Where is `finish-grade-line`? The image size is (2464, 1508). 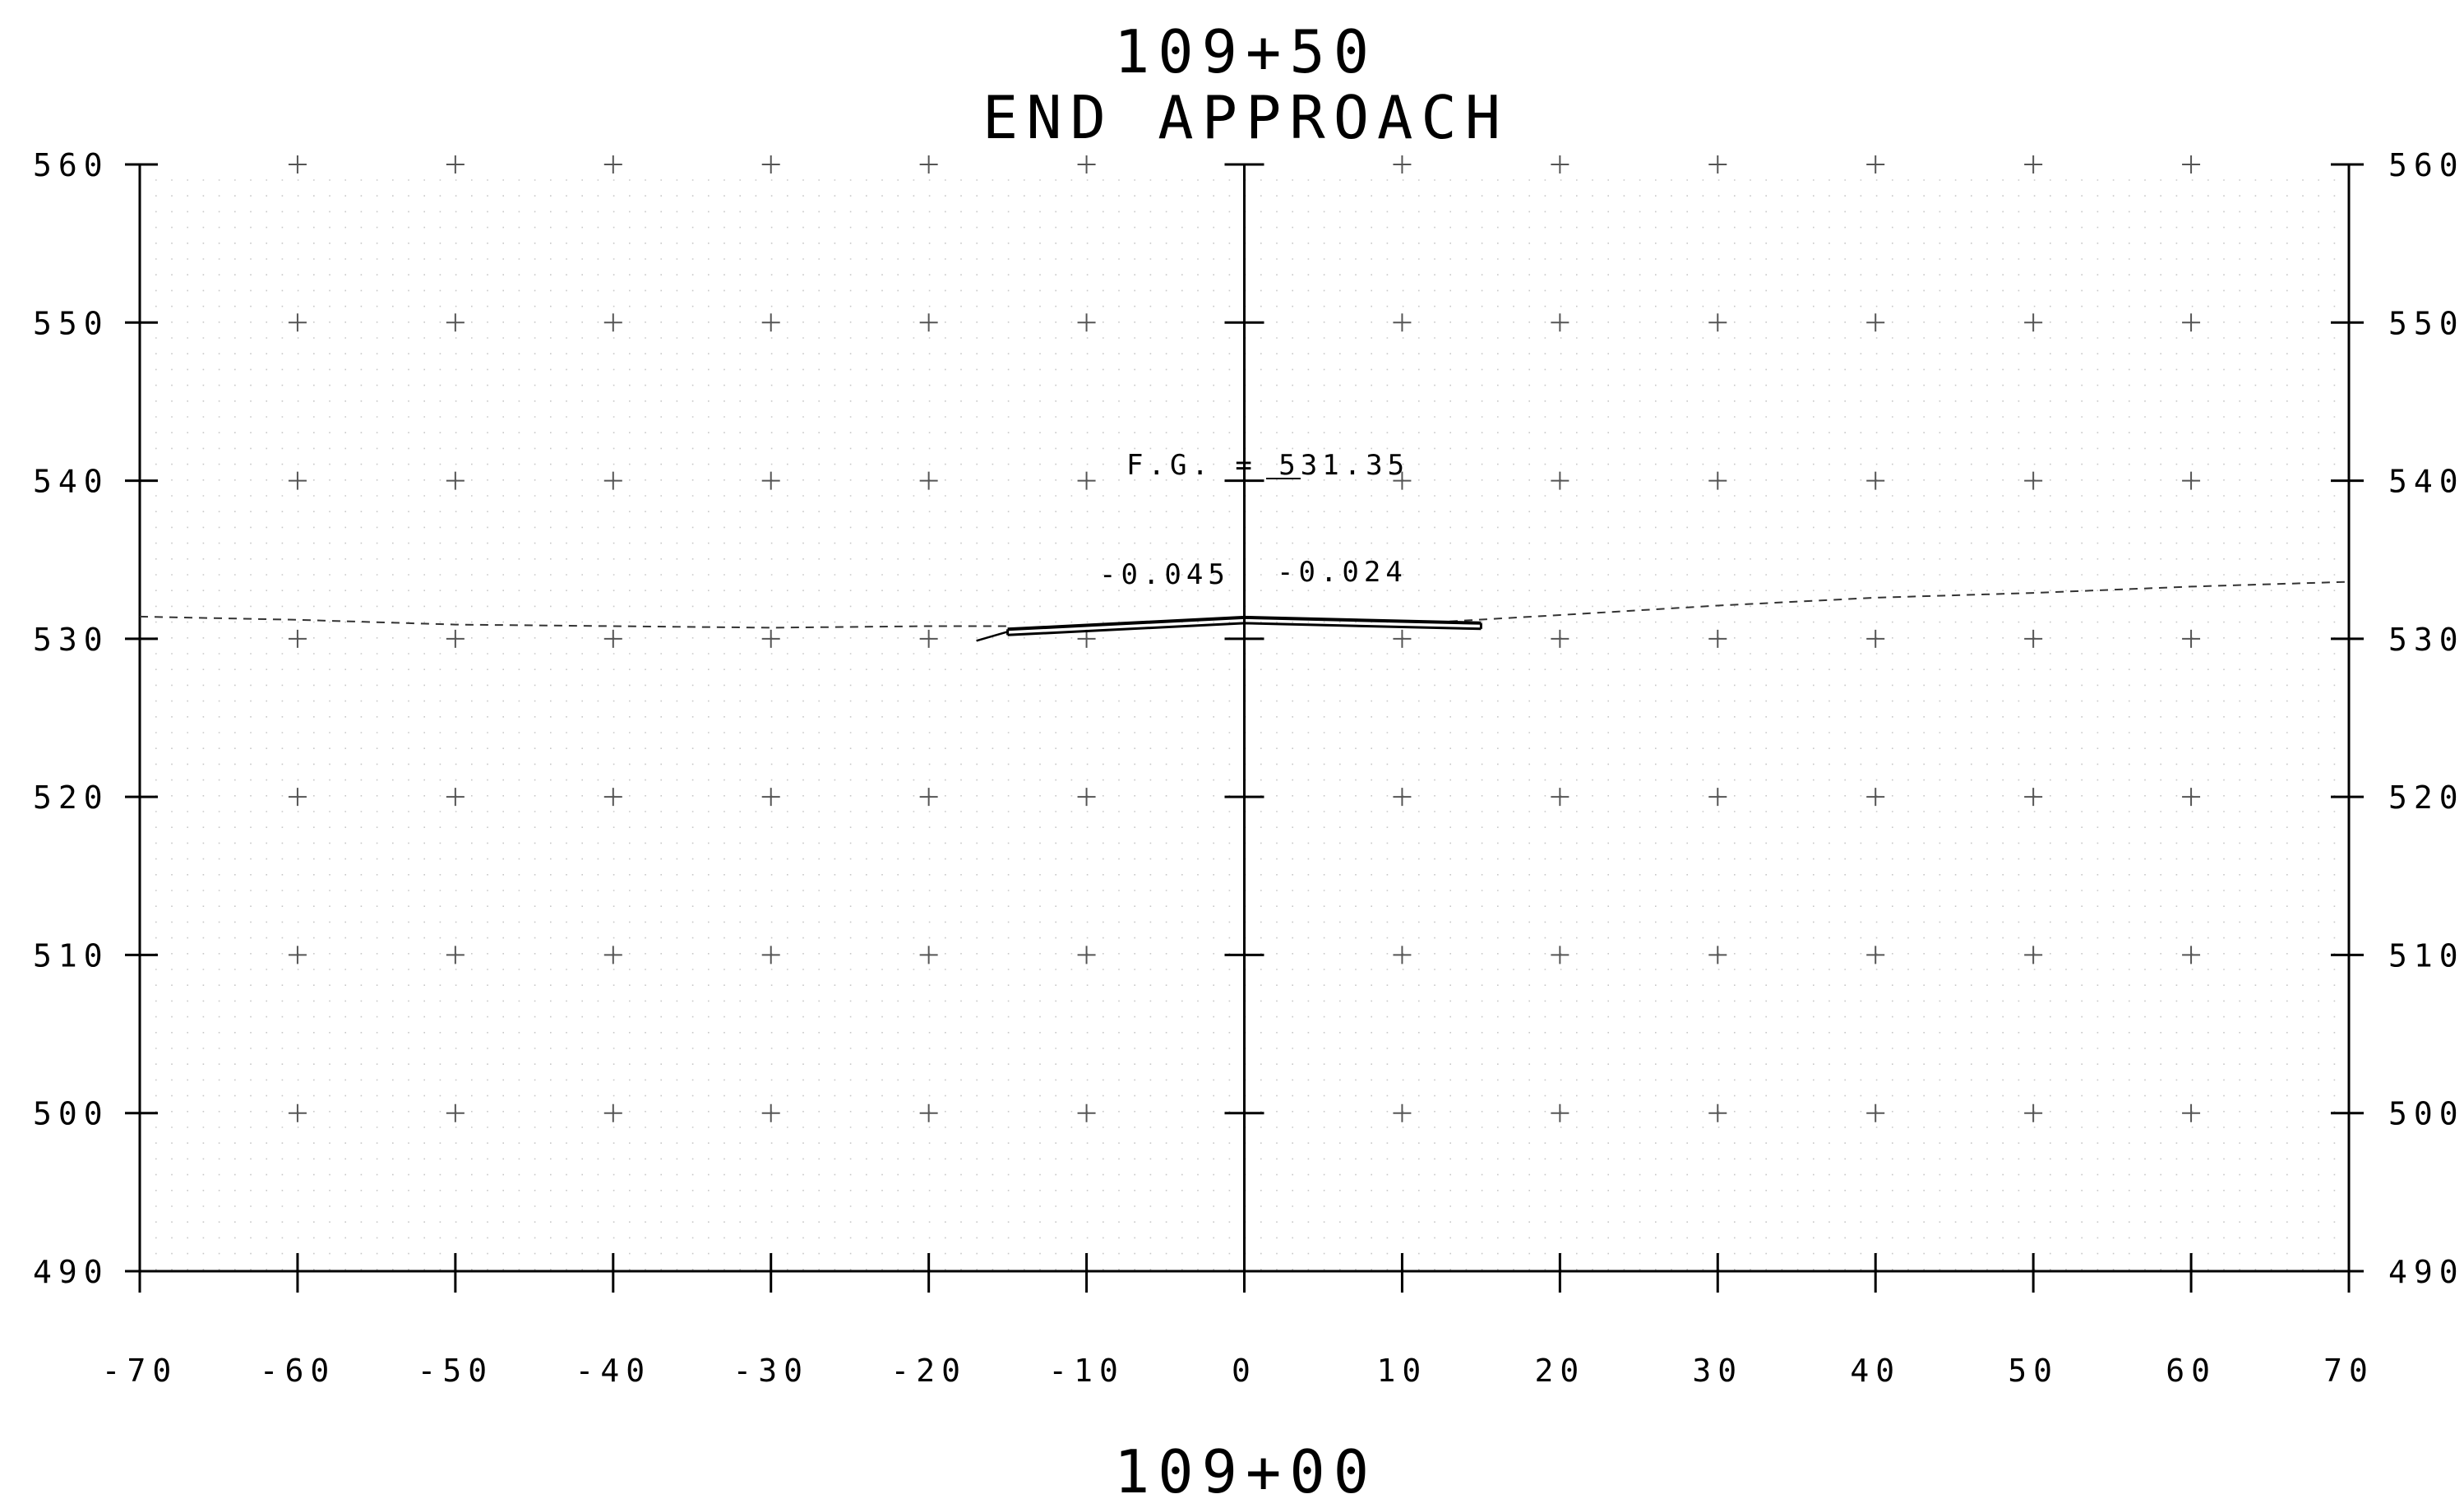 finish-grade-line is located at coordinates (1245, 623).